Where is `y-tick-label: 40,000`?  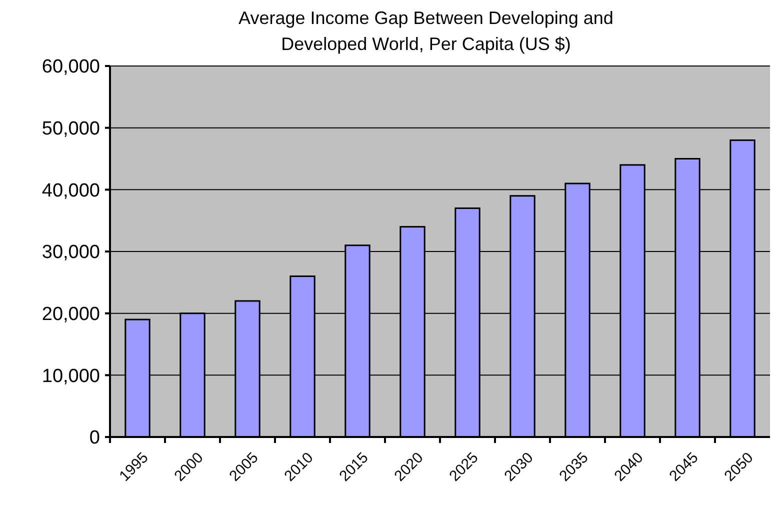
y-tick-label: 40,000 is located at coordinates (71, 191).